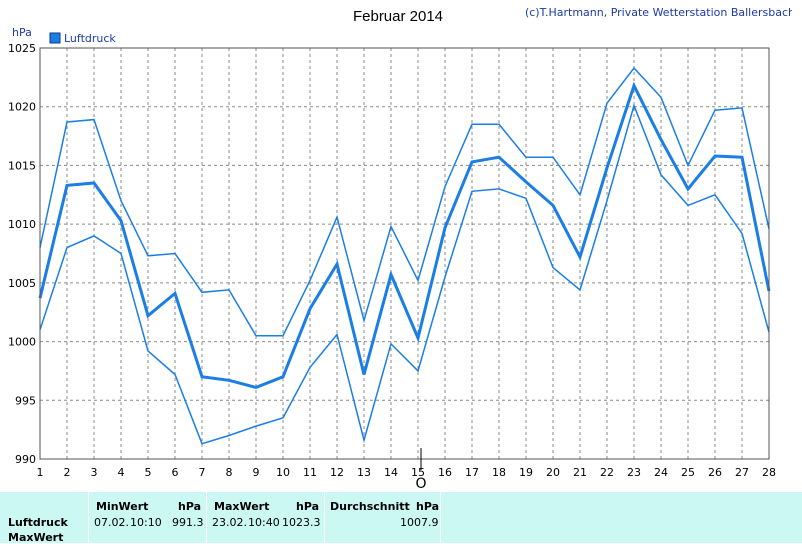 The height and width of the screenshot is (544, 802). I want to click on x-tick-label: 5, so click(148, 472).